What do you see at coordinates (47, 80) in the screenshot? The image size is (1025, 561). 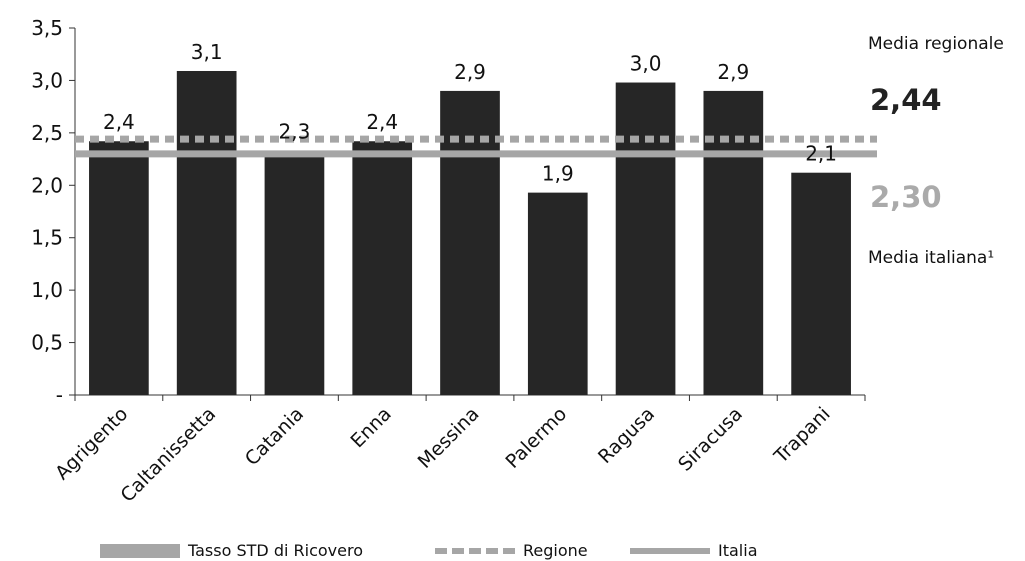 I see `y-tick-label: 3,0` at bounding box center [47, 80].